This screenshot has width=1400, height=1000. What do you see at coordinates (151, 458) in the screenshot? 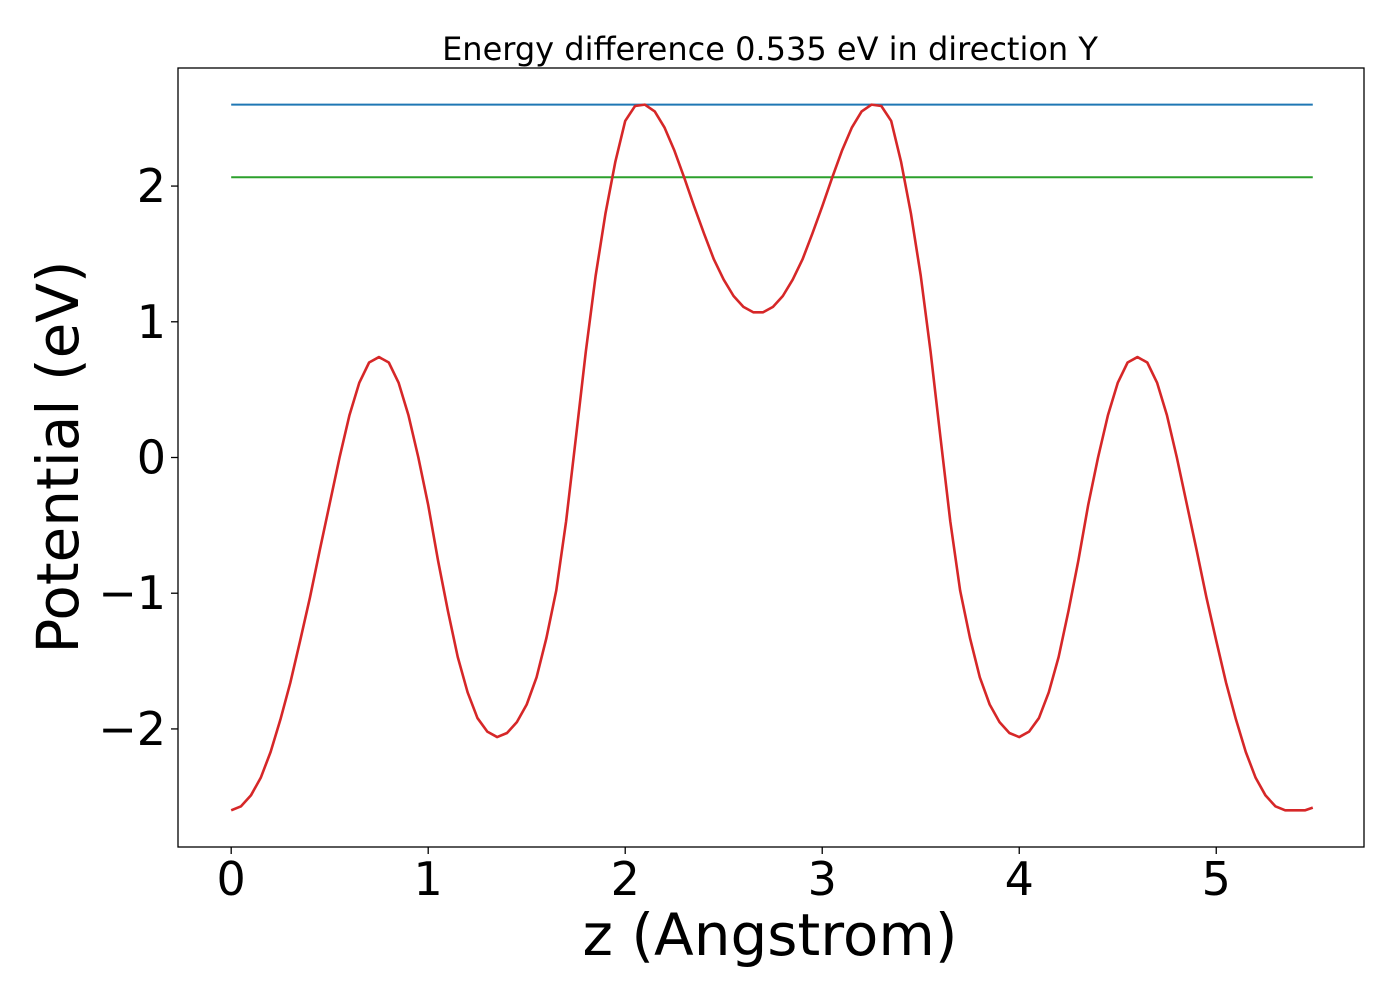
I see `y-tick-label: 0` at bounding box center [151, 458].